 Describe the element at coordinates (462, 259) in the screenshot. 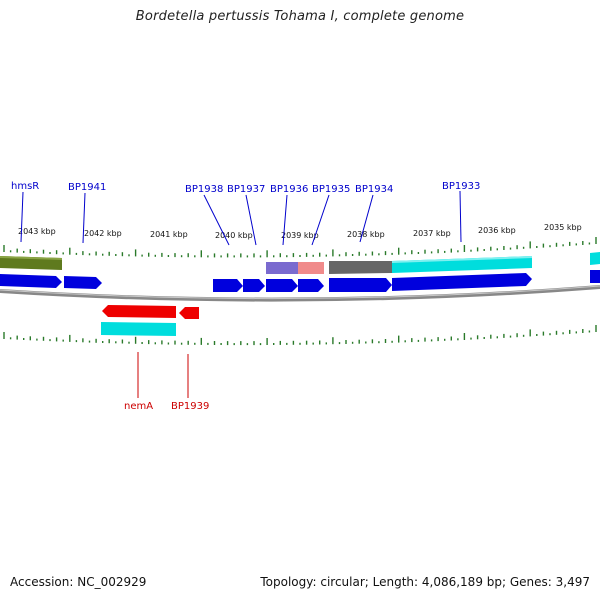

I see `feature-cyan-highlight` at that location.